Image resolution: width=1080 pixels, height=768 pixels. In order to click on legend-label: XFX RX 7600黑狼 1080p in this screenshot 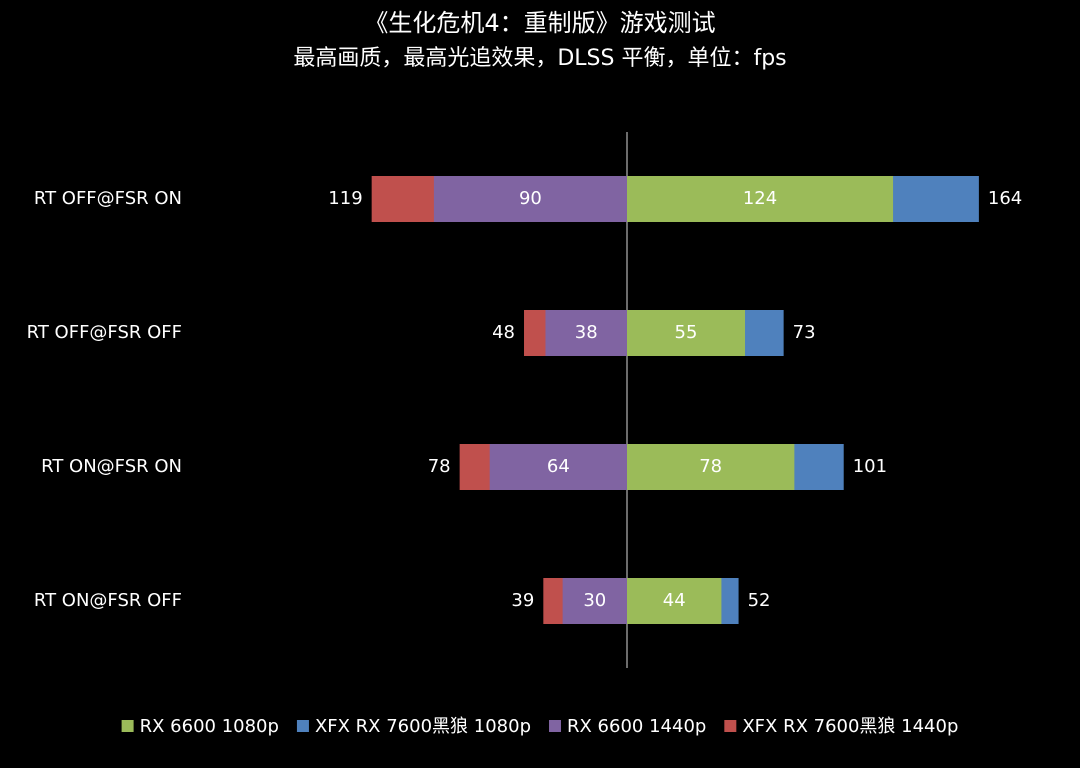, I will do `click(423, 726)`.